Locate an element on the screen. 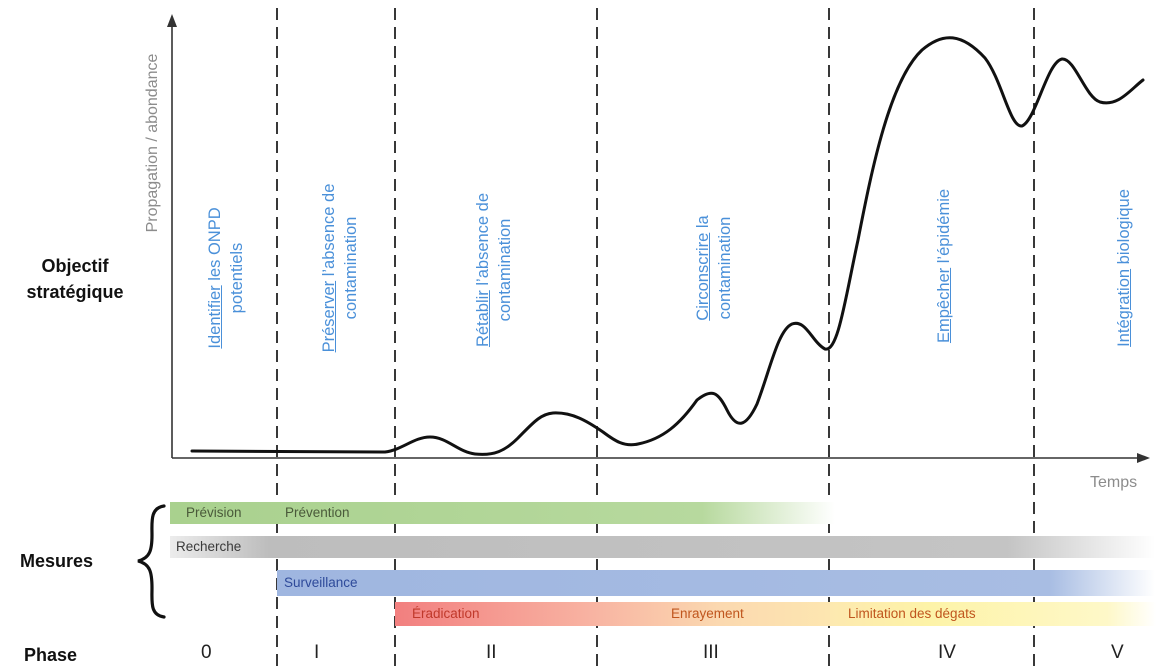 This screenshot has height=666, width=1159. objective-2-keyword: Rétablir is located at coordinates (483, 319).